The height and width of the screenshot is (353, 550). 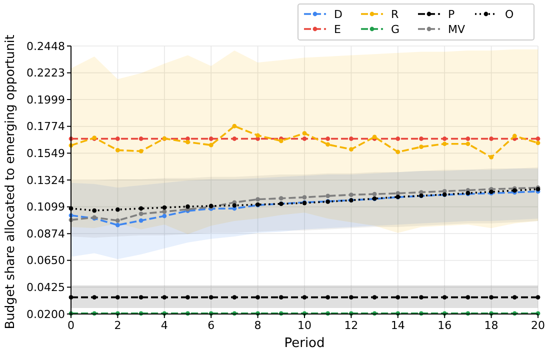 I want to click on legend-label: D, so click(x=338, y=14).